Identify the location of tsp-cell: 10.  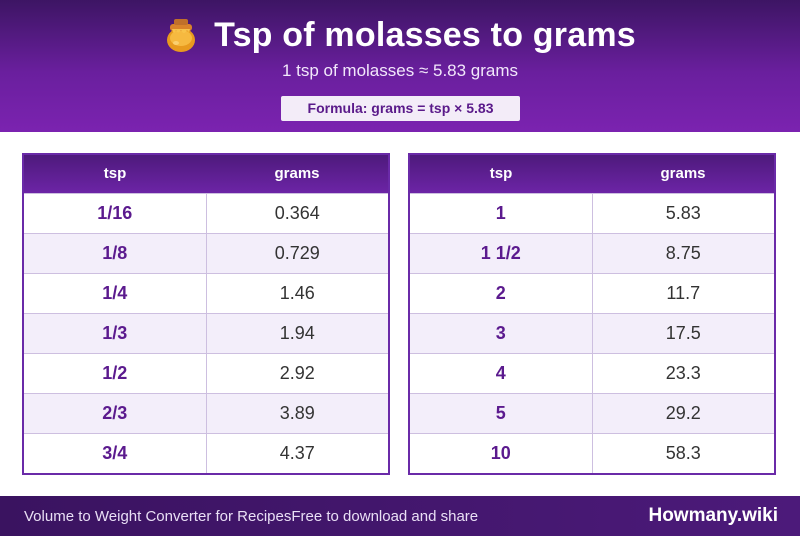
(501, 452).